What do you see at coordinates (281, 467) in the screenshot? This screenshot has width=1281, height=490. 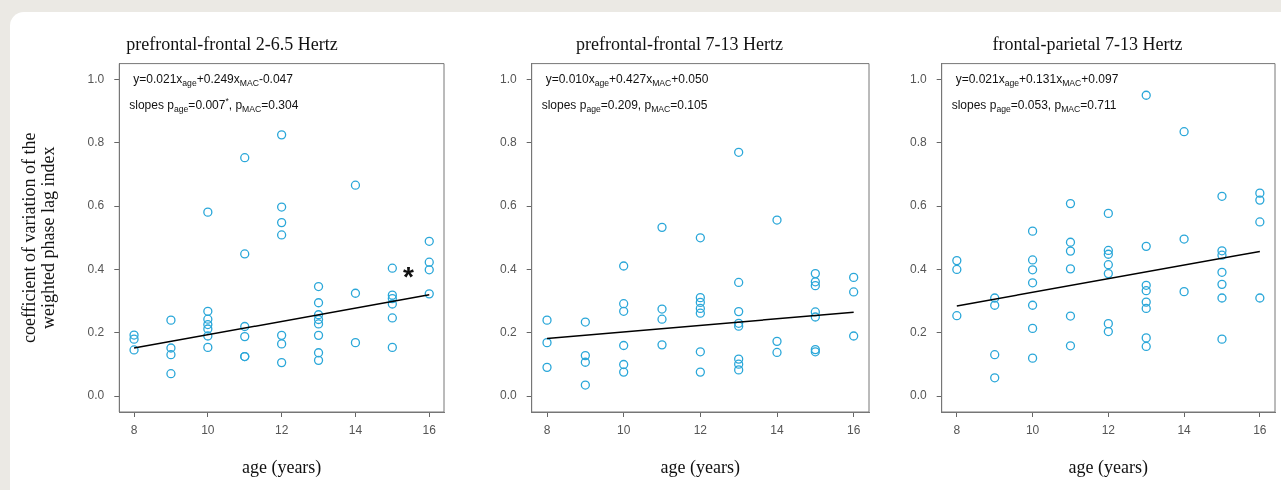 I see `x-axis-title: age (years)` at bounding box center [281, 467].